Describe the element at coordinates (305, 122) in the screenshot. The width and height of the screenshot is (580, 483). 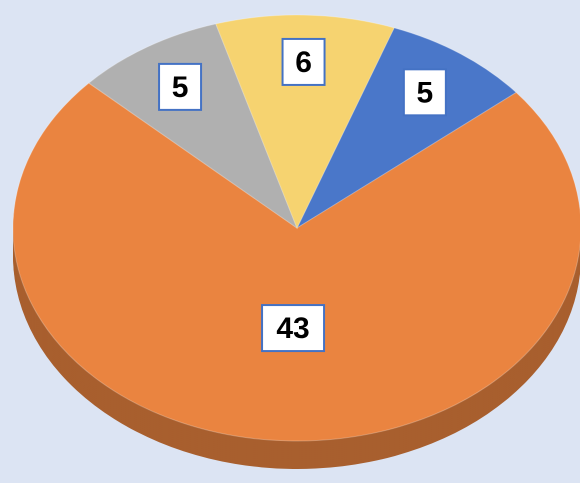
I see `pie-slice` at that location.